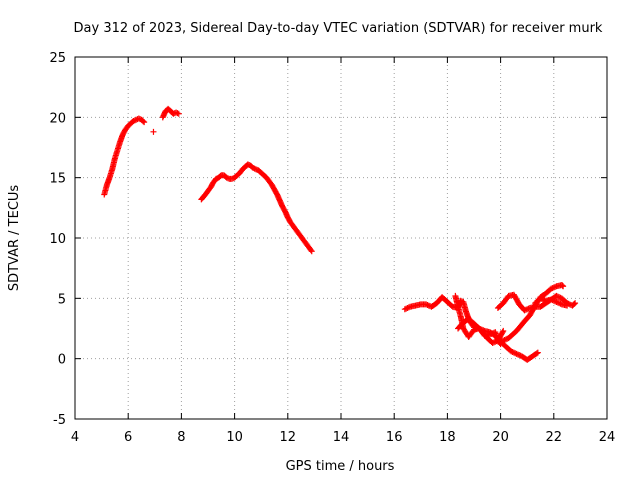  Describe the element at coordinates (341, 437) in the screenshot. I see `x-tick-label: 14` at that location.